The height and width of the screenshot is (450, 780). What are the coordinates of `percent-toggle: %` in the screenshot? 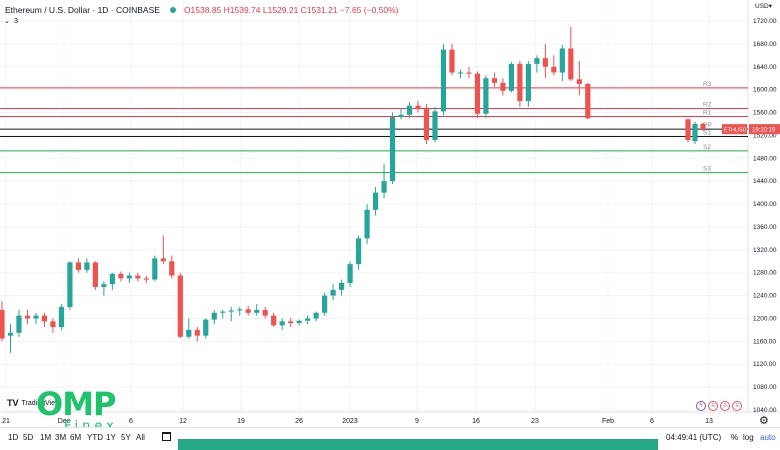 It's located at (735, 437).